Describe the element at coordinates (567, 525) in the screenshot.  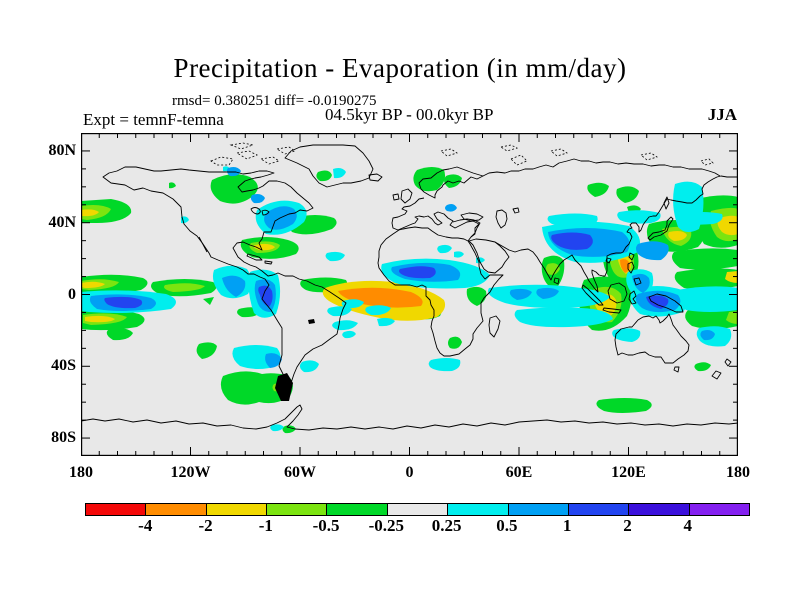
I see `colorbar-level-label: 1` at that location.